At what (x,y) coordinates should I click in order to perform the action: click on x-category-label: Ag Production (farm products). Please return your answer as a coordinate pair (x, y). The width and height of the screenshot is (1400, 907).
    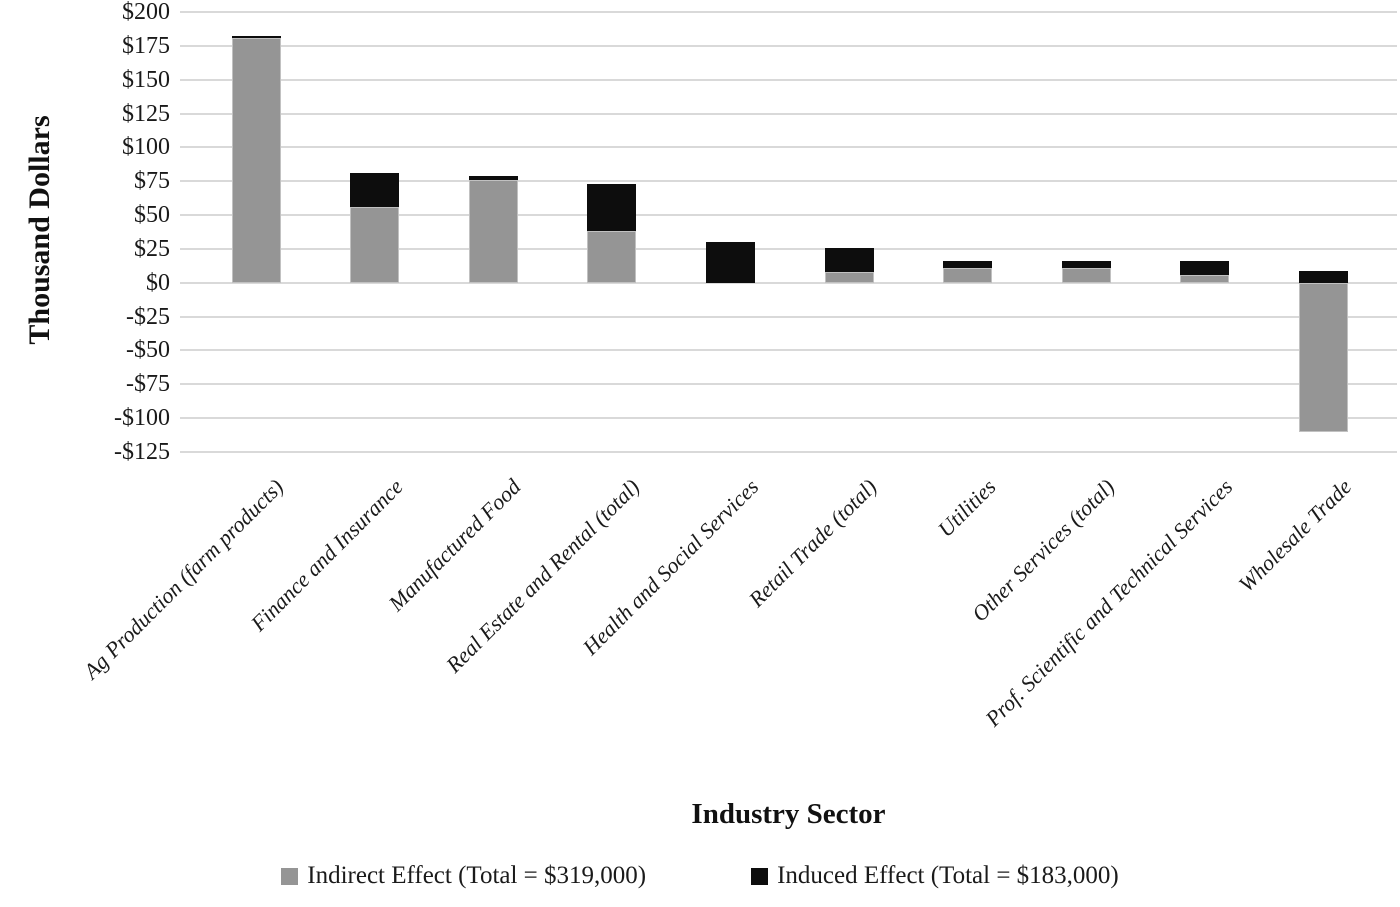
    Looking at the image, I should click on (184, 579).